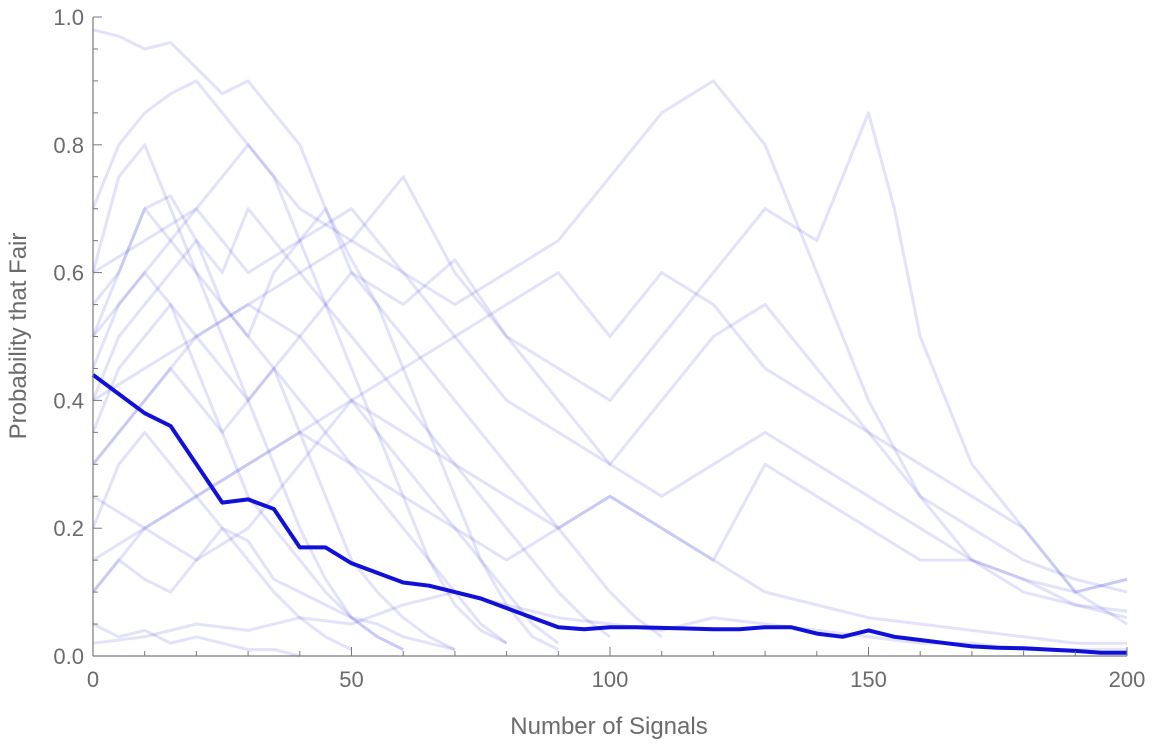 The height and width of the screenshot is (746, 1152). I want to click on y-tick-label: 0.8, so click(68, 145).